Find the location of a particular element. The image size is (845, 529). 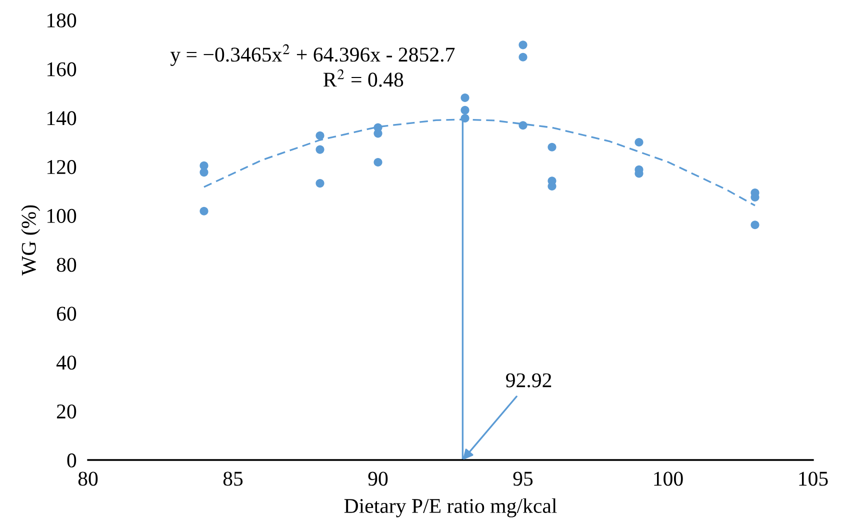

y-tick-label: 100 is located at coordinates (61, 215).